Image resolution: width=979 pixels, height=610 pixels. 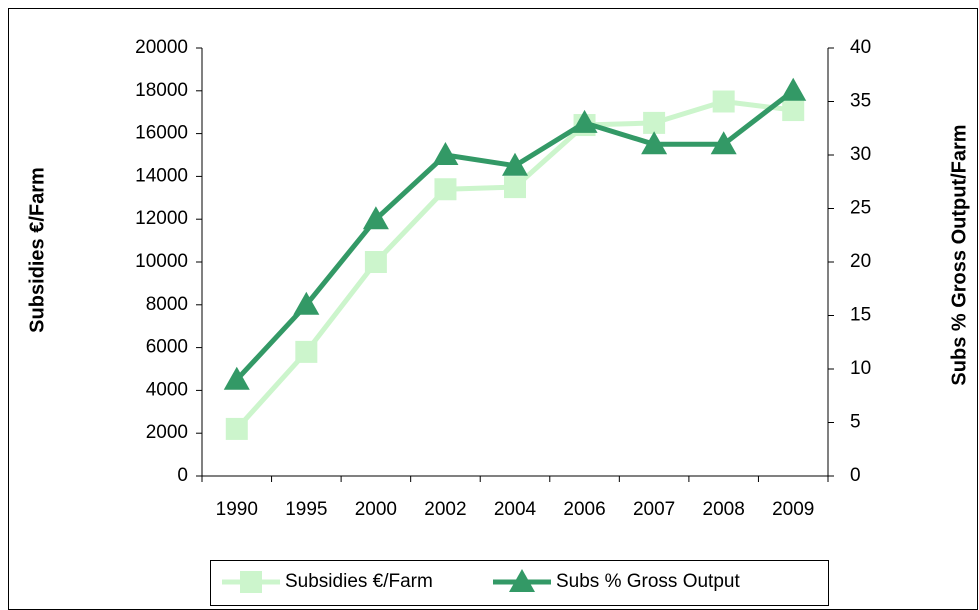 I want to click on y2-tick-label: 0, so click(x=855, y=475).